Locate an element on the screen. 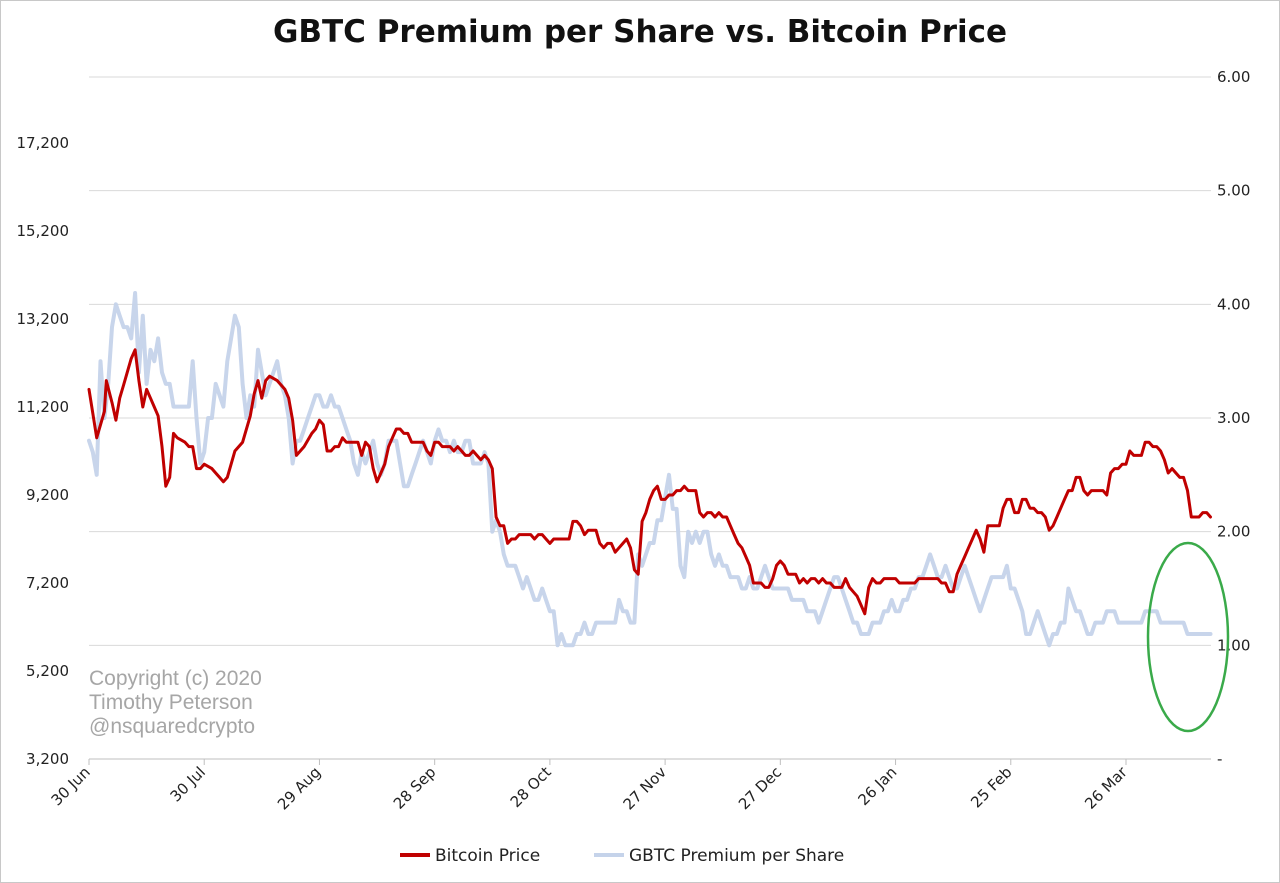  right-axis: - 1.00 2.00 3.00 4.00 5.00 6.00 is located at coordinates (1233, 418).